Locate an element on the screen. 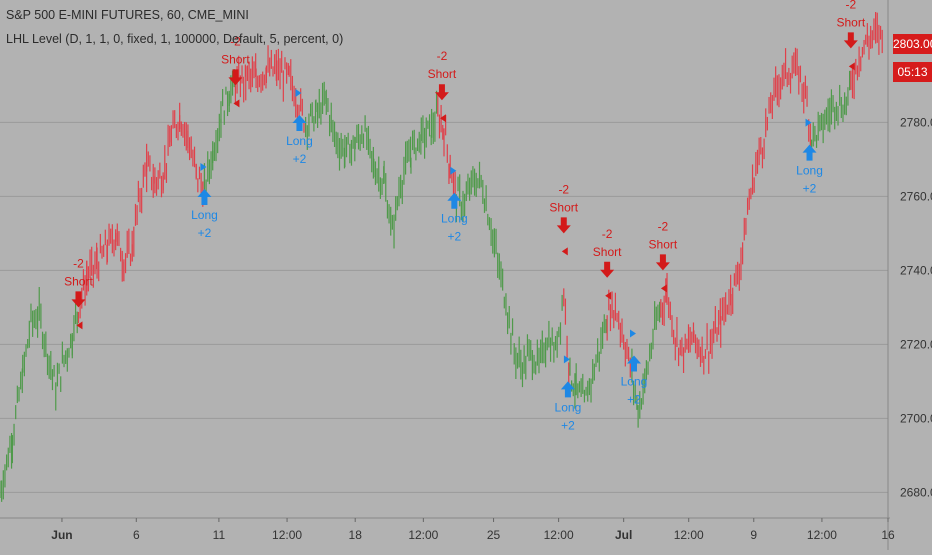 The image size is (932, 555). x-tick-label: Jun is located at coordinates (61, 535).